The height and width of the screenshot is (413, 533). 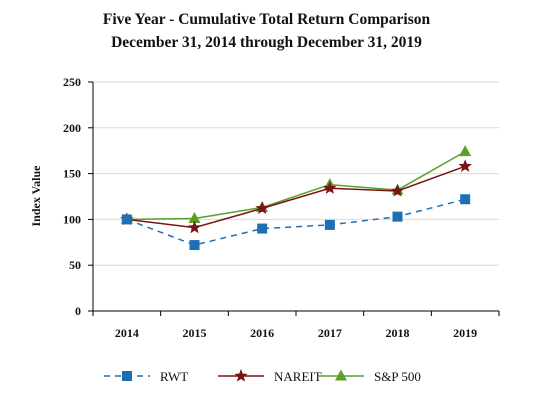 I want to click on series-rwt, so click(x=296, y=222).